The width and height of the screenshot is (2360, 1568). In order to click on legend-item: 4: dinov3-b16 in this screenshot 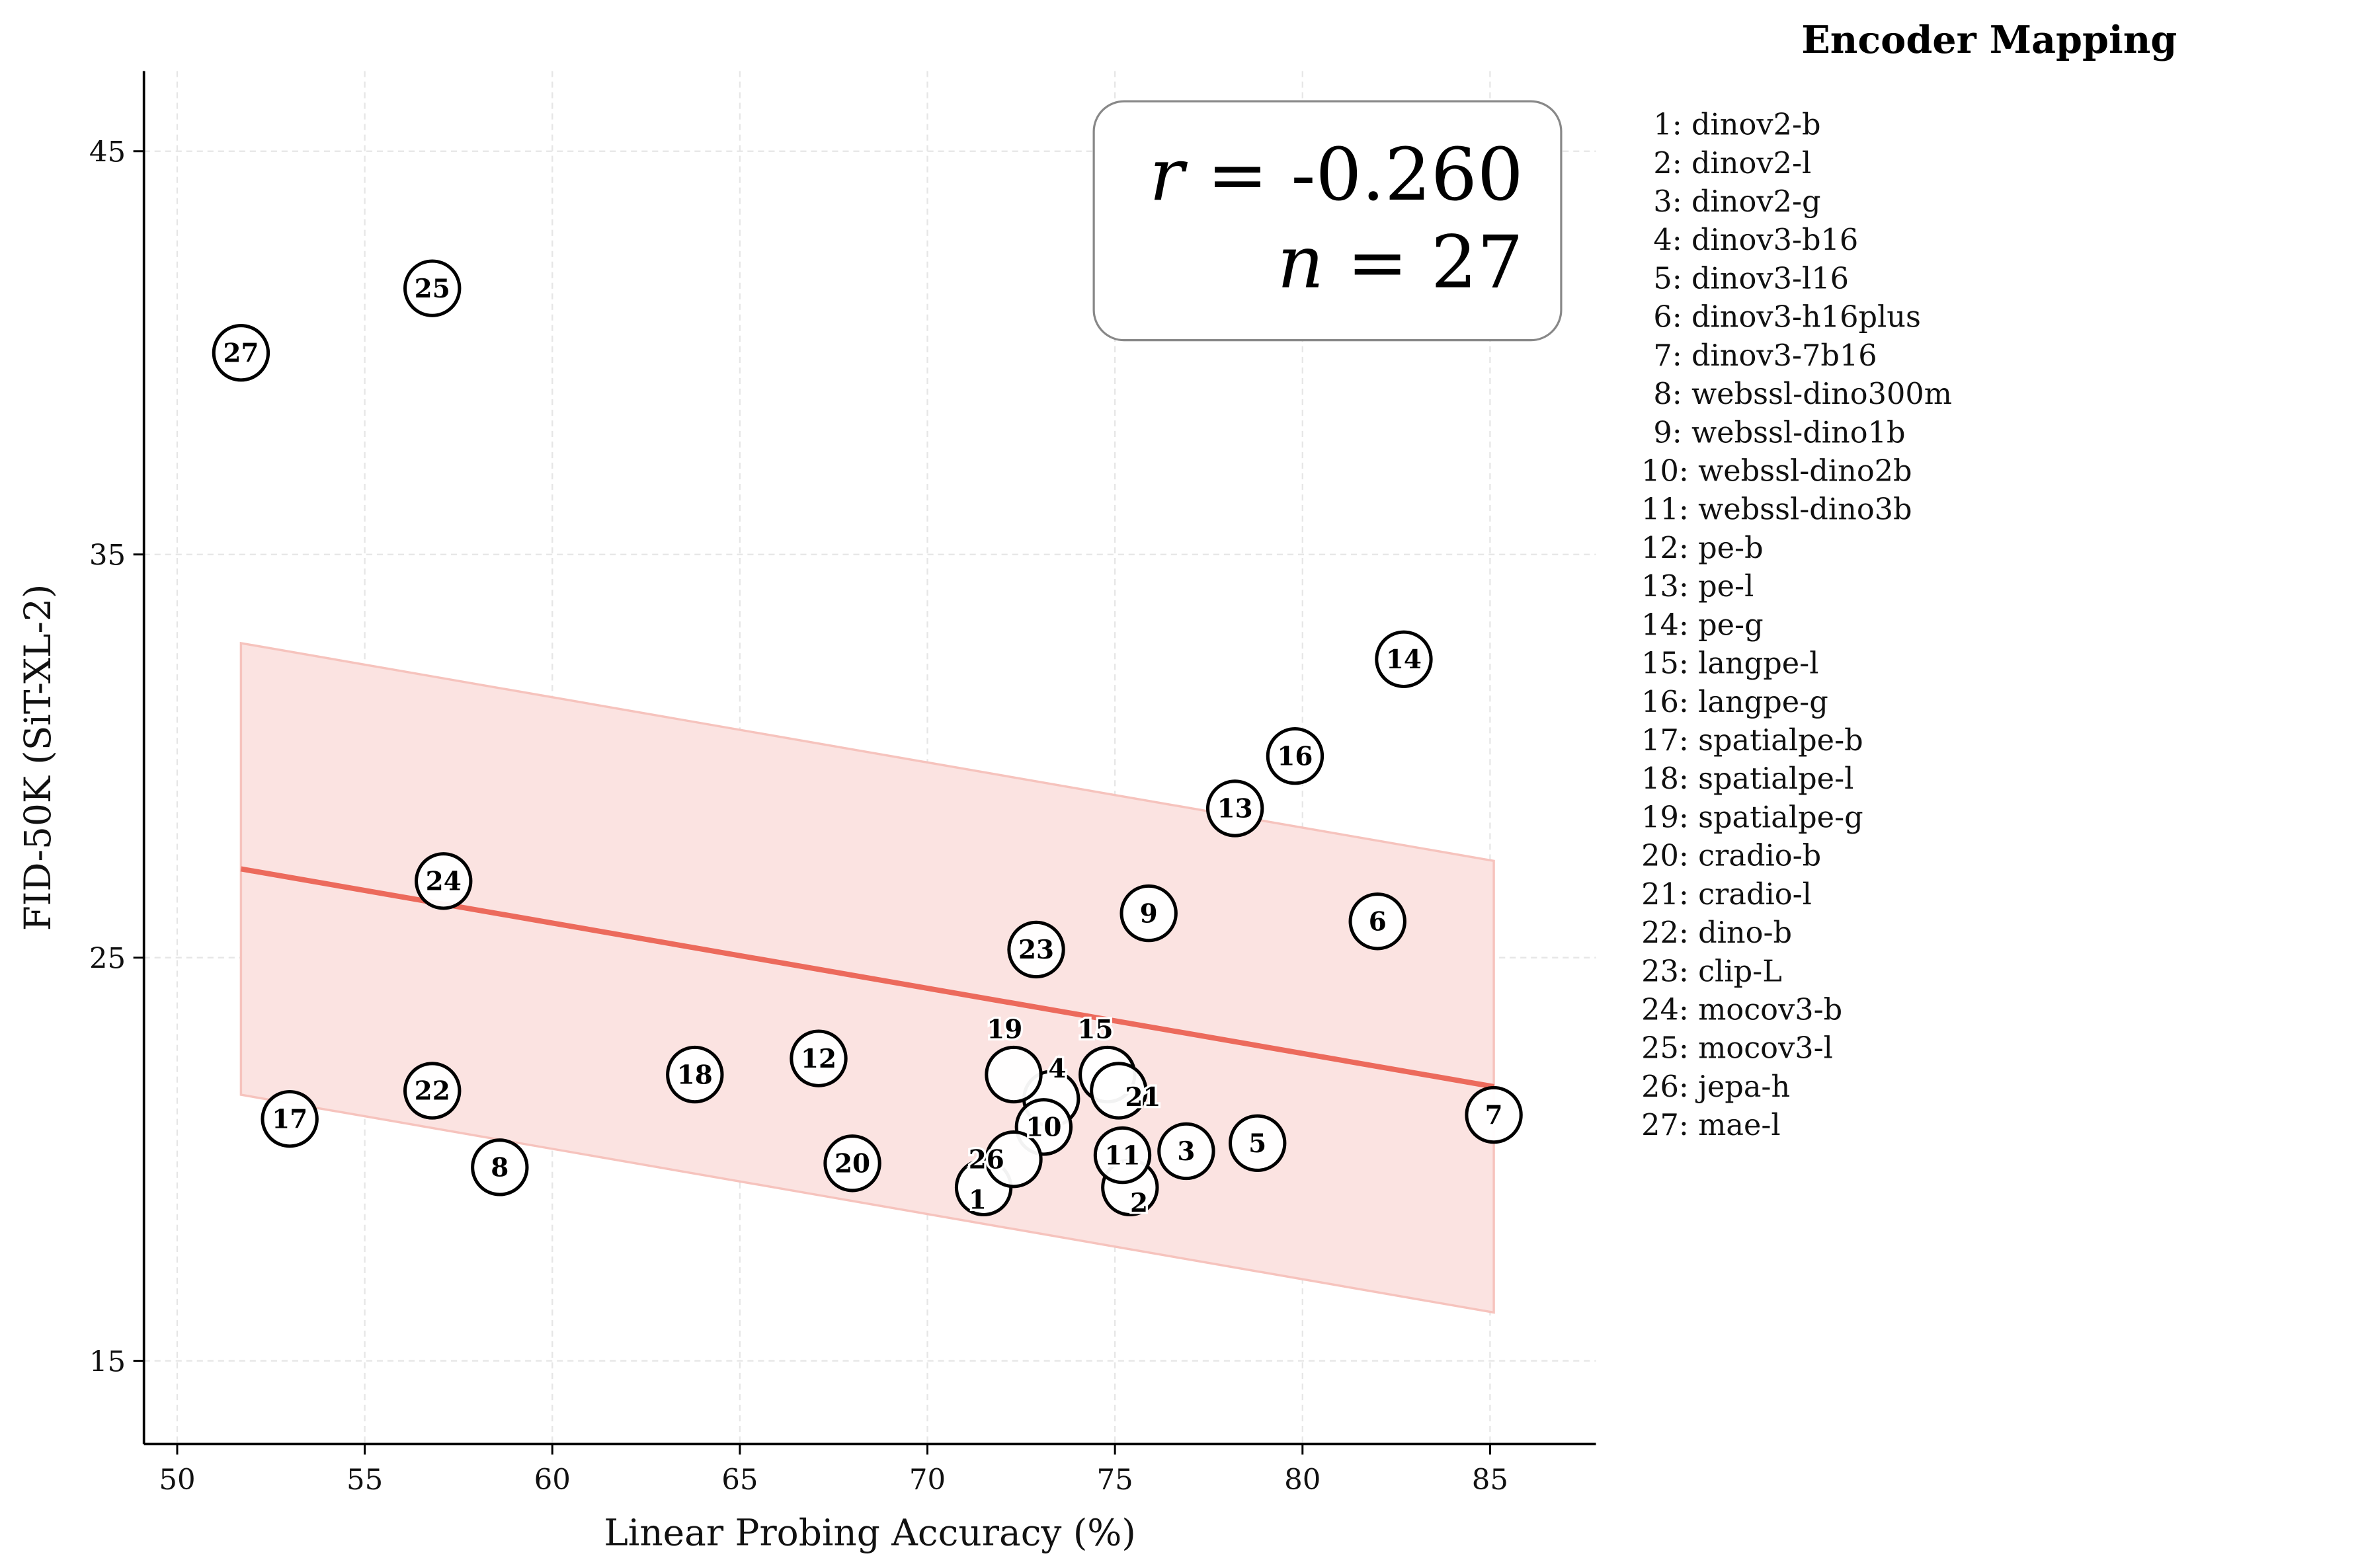, I will do `click(1755, 240)`.